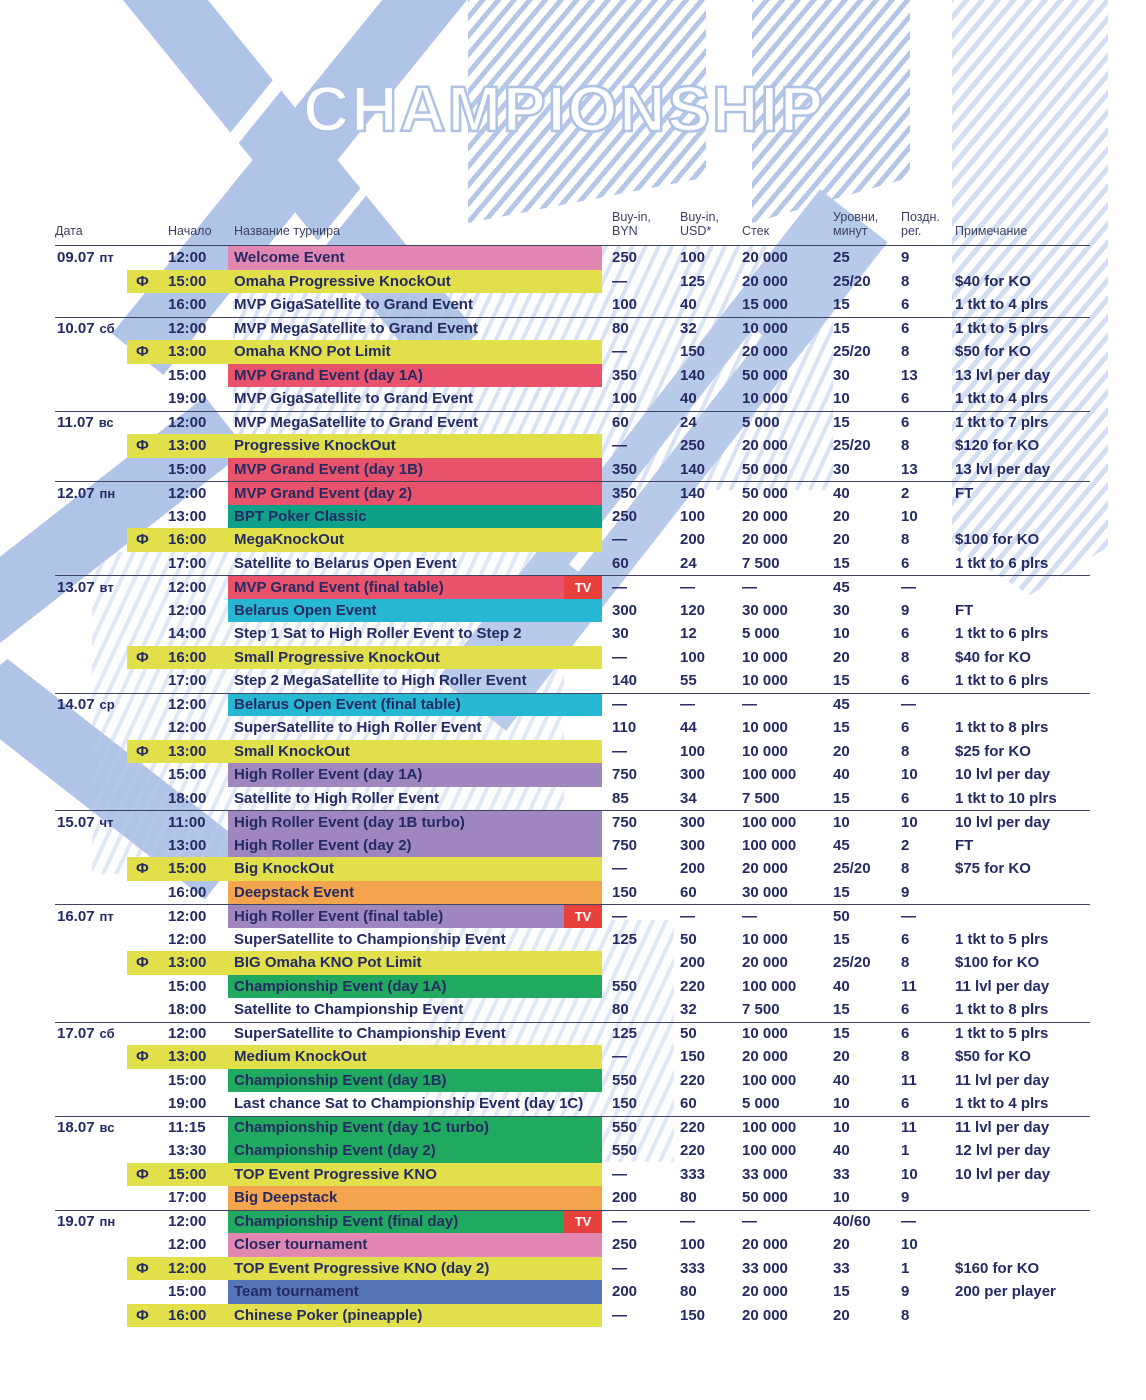  I want to click on late-reg-cell: 13, so click(909, 469).